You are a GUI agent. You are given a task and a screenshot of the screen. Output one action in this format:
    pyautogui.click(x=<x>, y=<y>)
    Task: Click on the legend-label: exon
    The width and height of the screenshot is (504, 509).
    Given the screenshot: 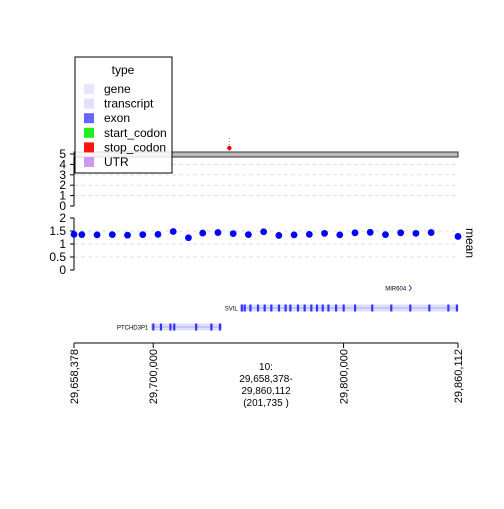 What is the action you would take?
    pyautogui.click(x=117, y=118)
    